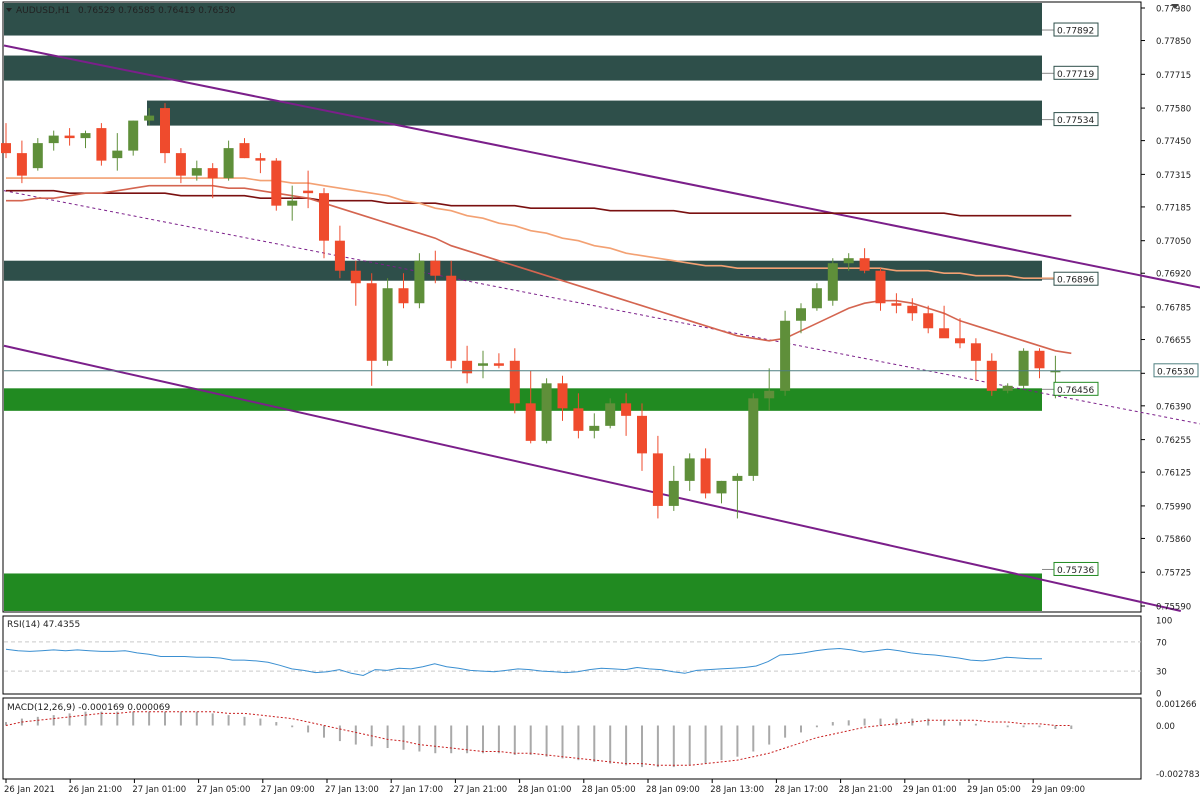 Image resolution: width=1200 pixels, height=804 pixels. I want to click on macd-layer: 0.001266 0.00 -0.002783, so click(602, 740).